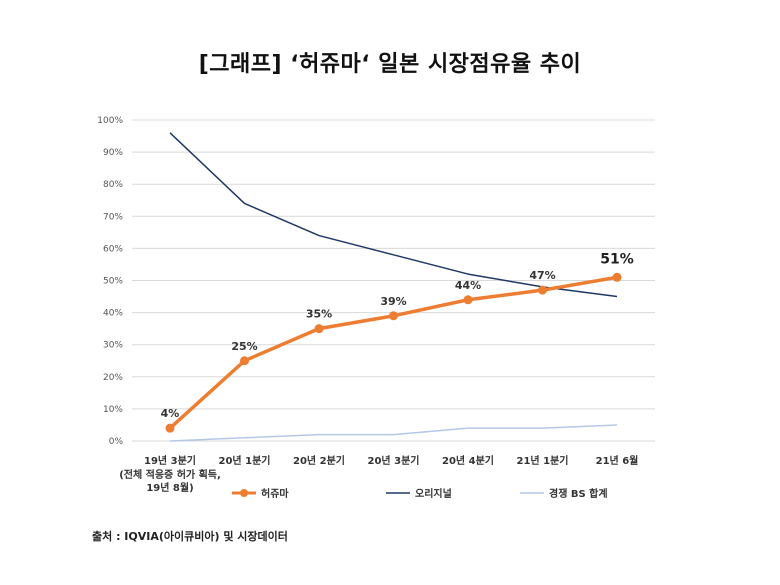 The image size is (780, 585). I want to click on y-tick-label: 20%, so click(113, 378).